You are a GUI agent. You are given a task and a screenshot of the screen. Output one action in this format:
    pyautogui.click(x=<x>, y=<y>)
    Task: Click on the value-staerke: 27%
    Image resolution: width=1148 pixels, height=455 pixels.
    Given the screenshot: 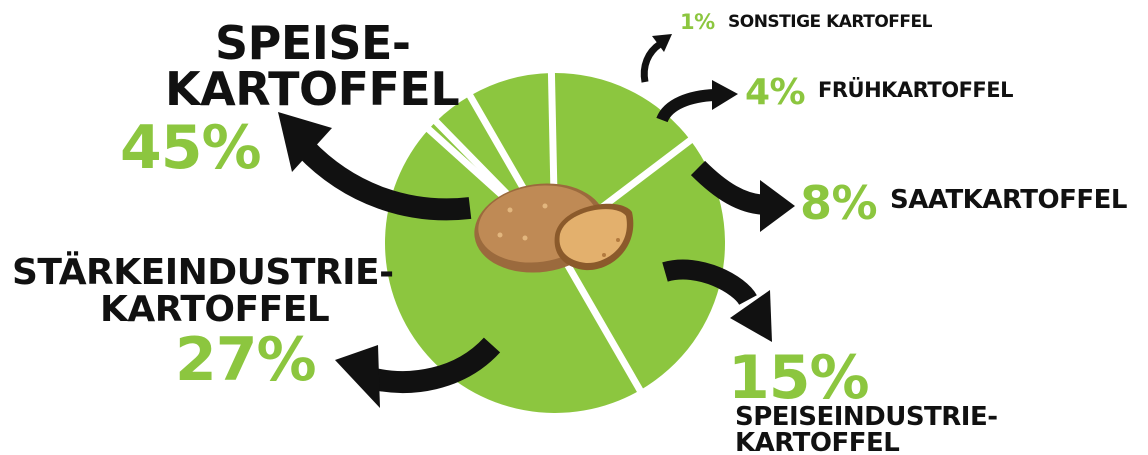 What is the action you would take?
    pyautogui.click(x=246, y=360)
    